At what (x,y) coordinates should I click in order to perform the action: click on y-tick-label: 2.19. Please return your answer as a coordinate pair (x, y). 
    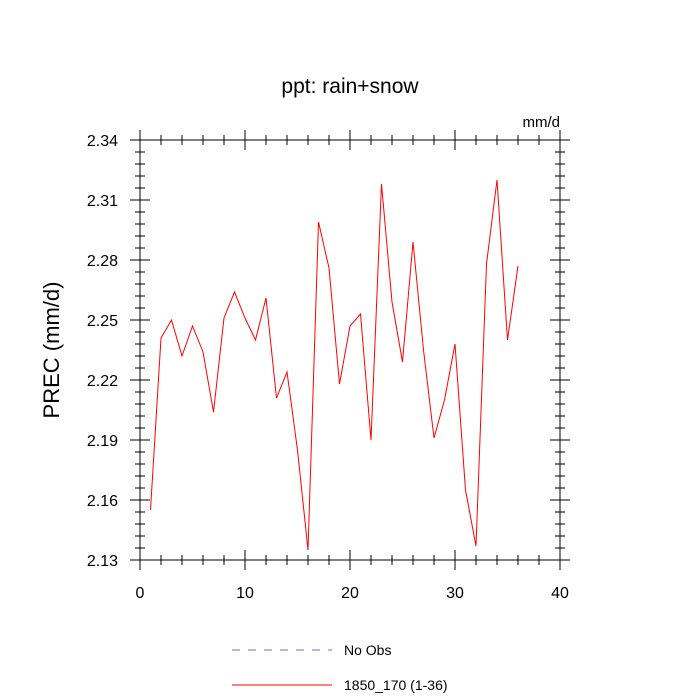
    Looking at the image, I should click on (102, 441).